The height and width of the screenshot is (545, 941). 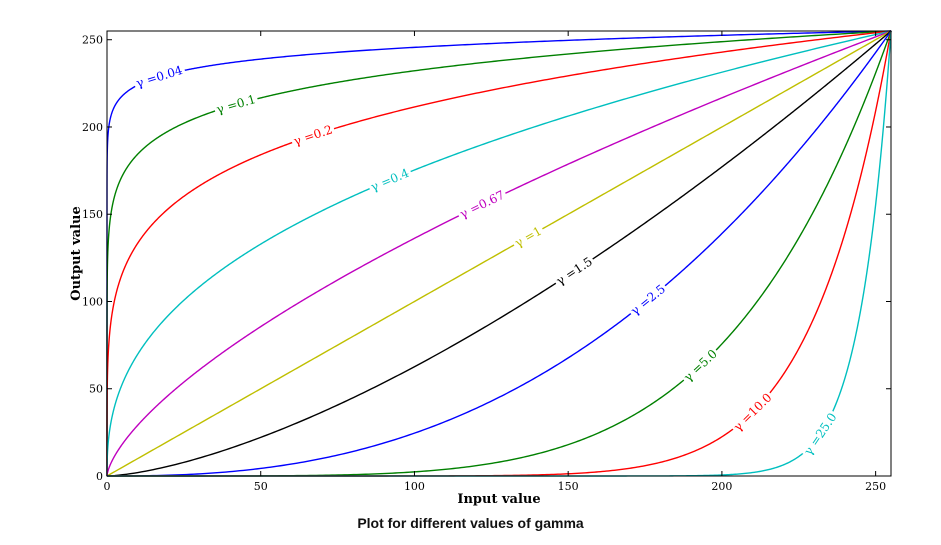 I want to click on curve-label-gamma-0_67: γ =0.67, so click(x=482, y=204).